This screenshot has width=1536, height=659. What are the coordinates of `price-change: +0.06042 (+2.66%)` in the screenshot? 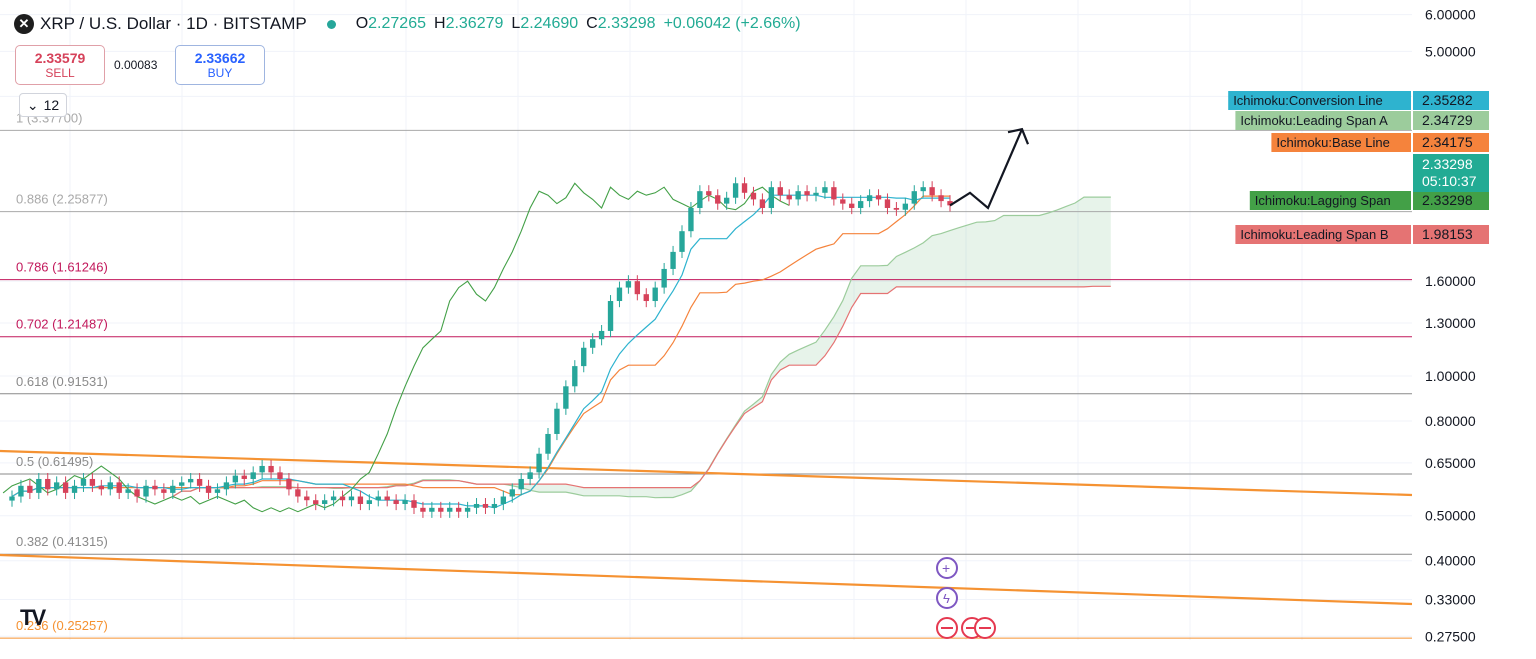 It's located at (732, 23).